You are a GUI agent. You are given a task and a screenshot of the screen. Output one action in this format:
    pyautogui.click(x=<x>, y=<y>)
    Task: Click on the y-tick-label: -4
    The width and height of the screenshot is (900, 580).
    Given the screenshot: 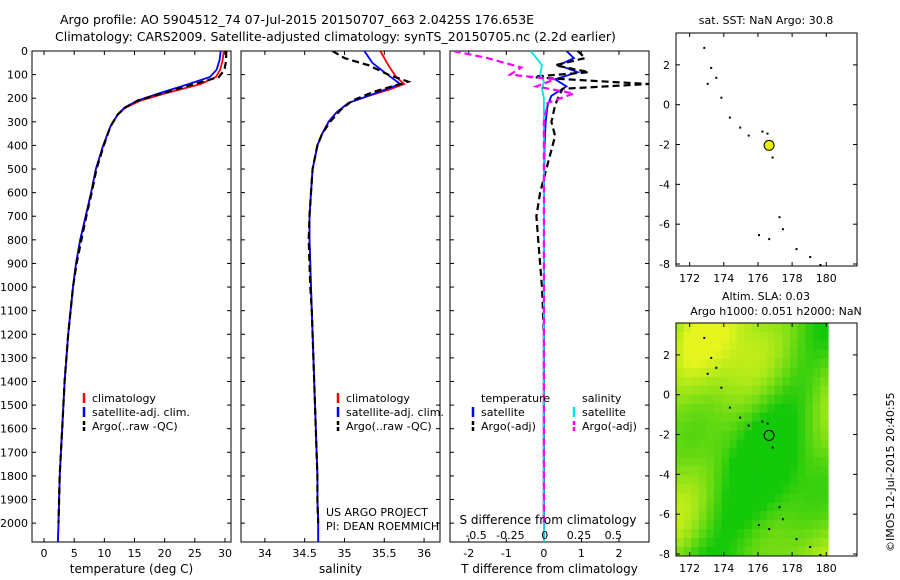 What is the action you would take?
    pyautogui.click(x=664, y=184)
    